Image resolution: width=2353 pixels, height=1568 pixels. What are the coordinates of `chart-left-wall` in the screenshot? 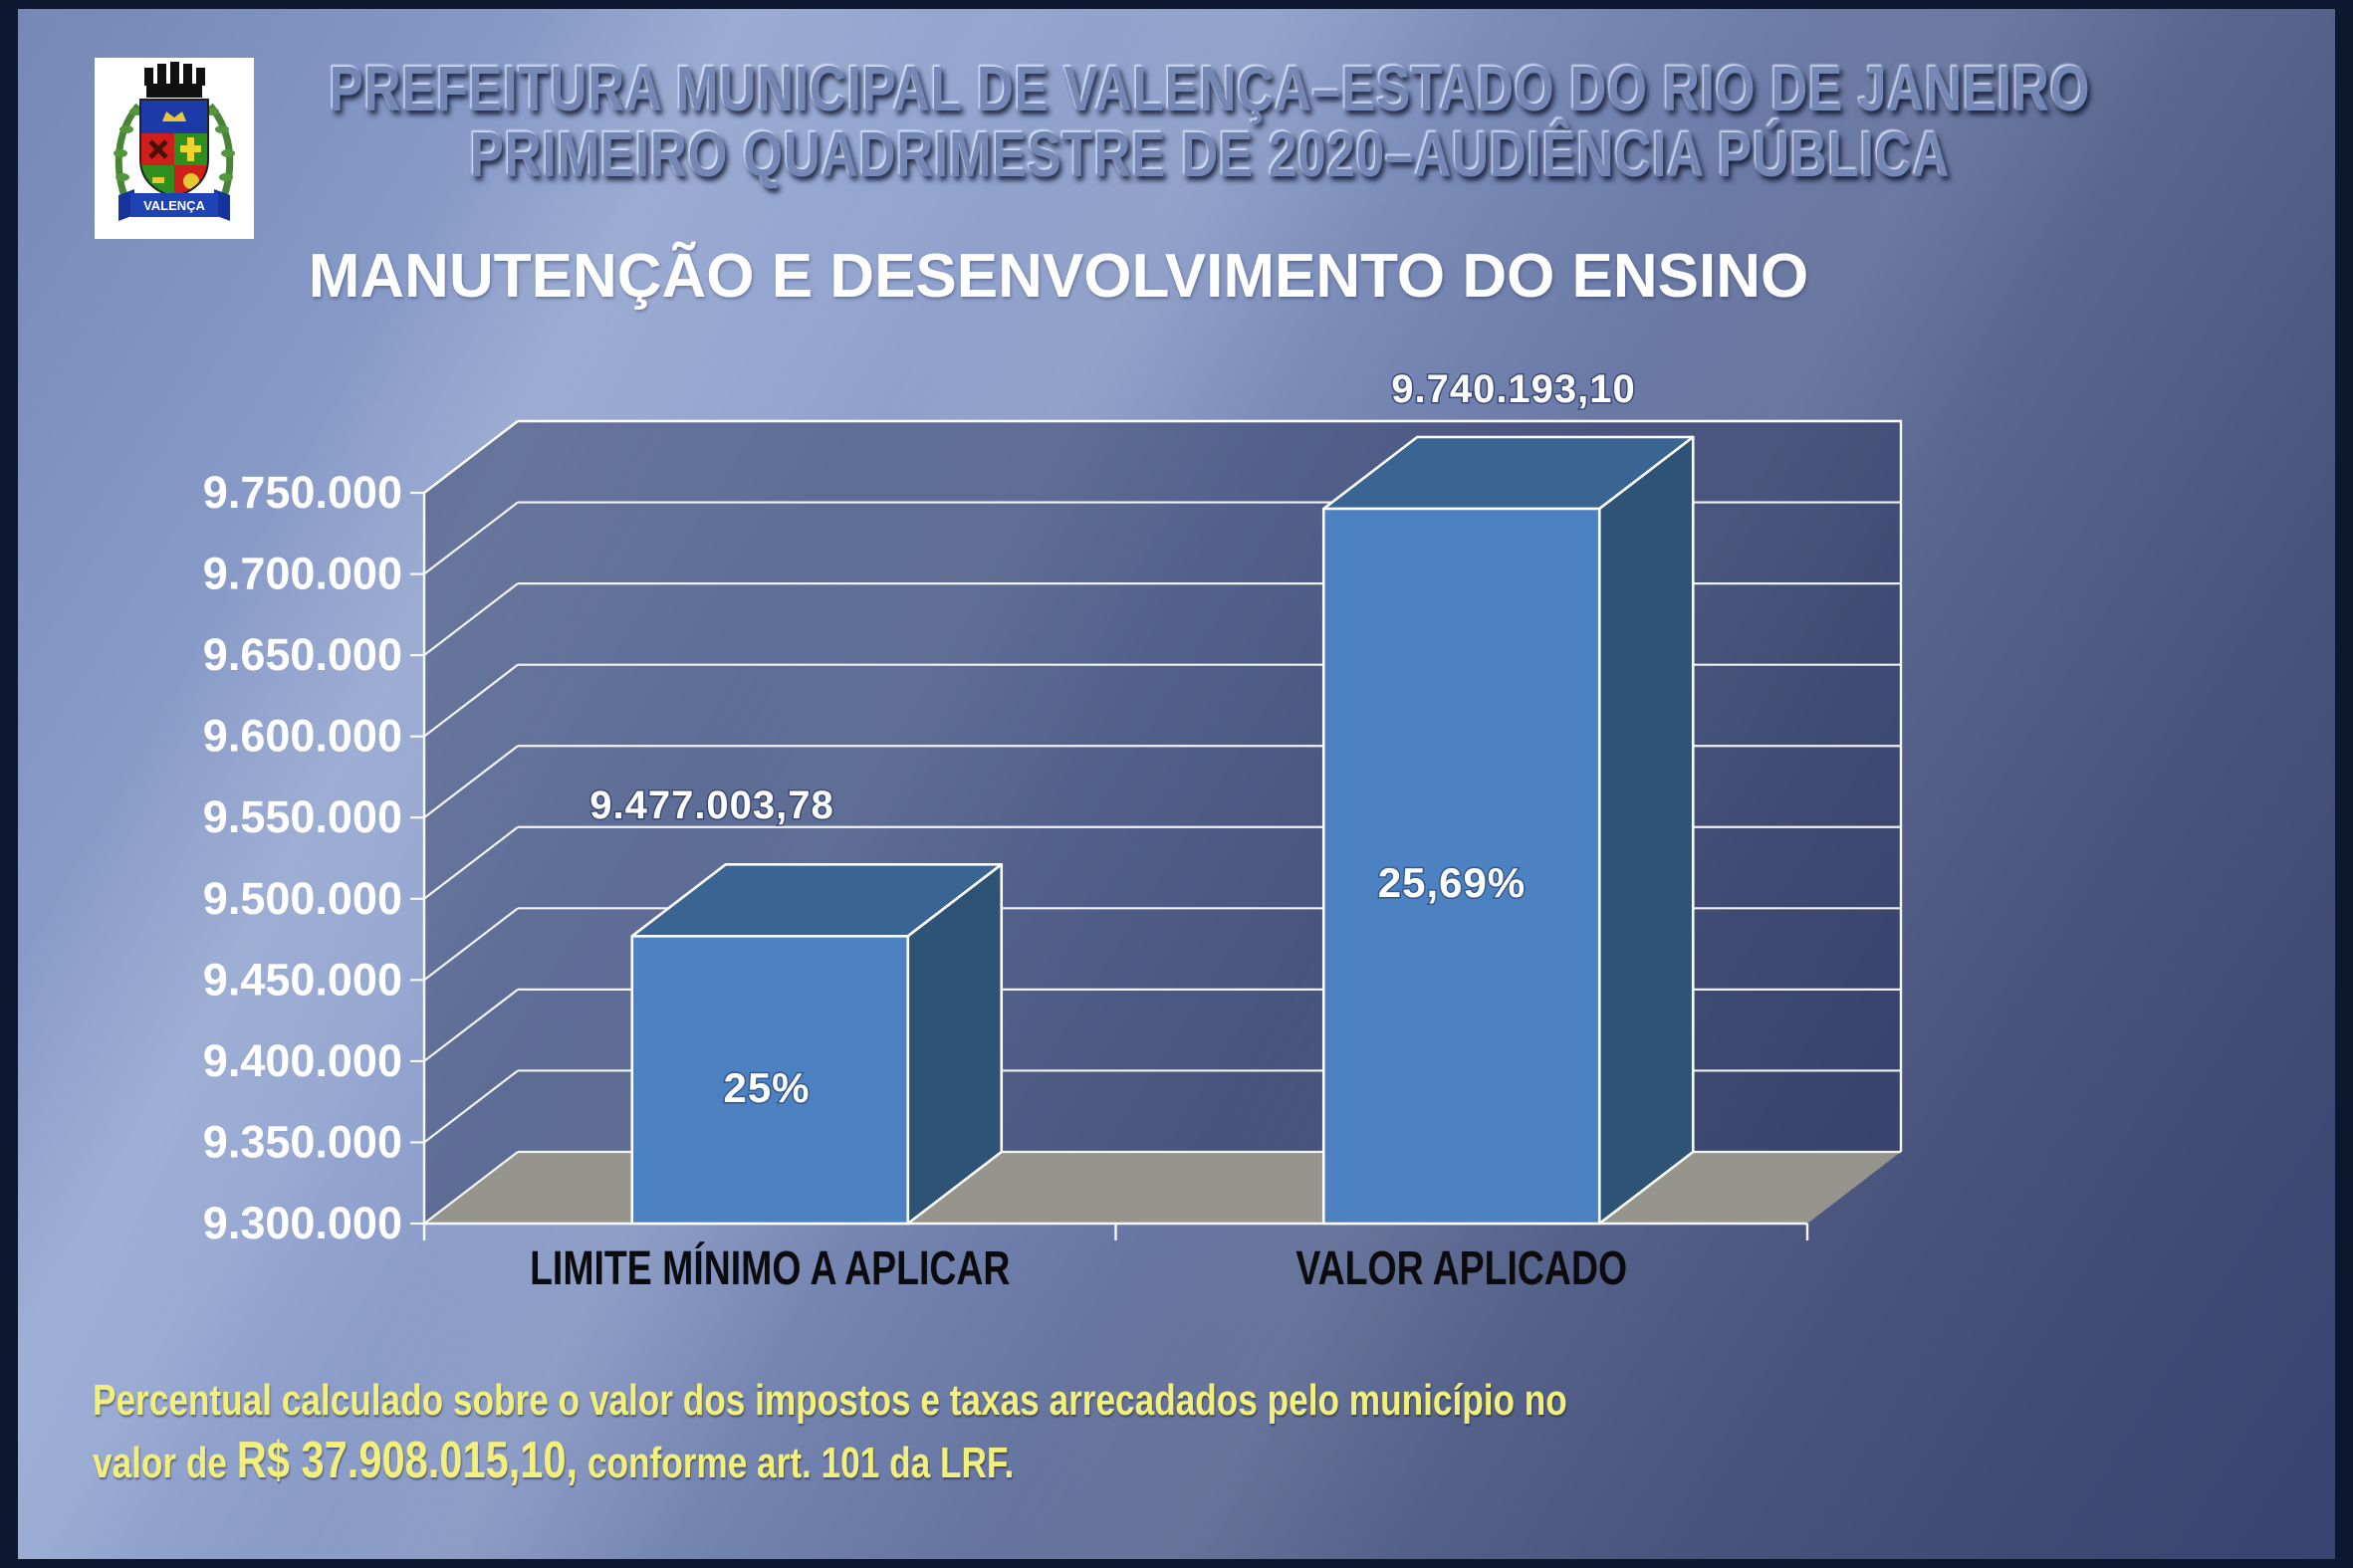 It's located at (471, 823).